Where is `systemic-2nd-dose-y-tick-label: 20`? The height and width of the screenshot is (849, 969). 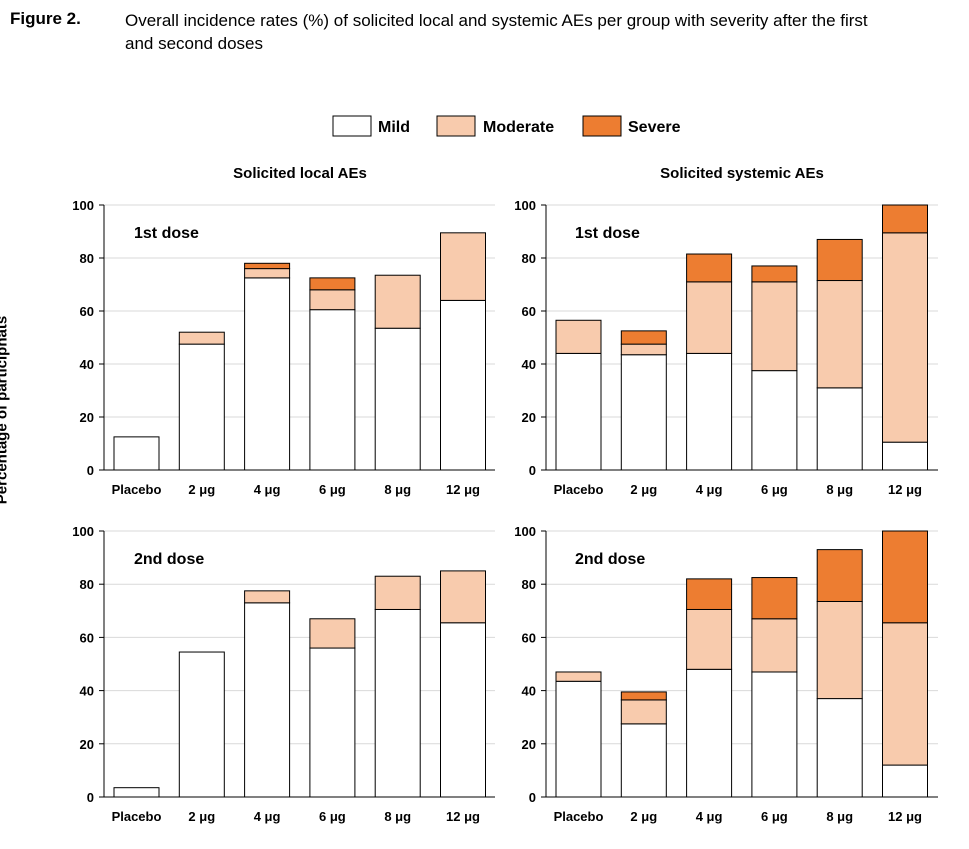
systemic-2nd-dose-y-tick-label: 20 is located at coordinates (529, 744).